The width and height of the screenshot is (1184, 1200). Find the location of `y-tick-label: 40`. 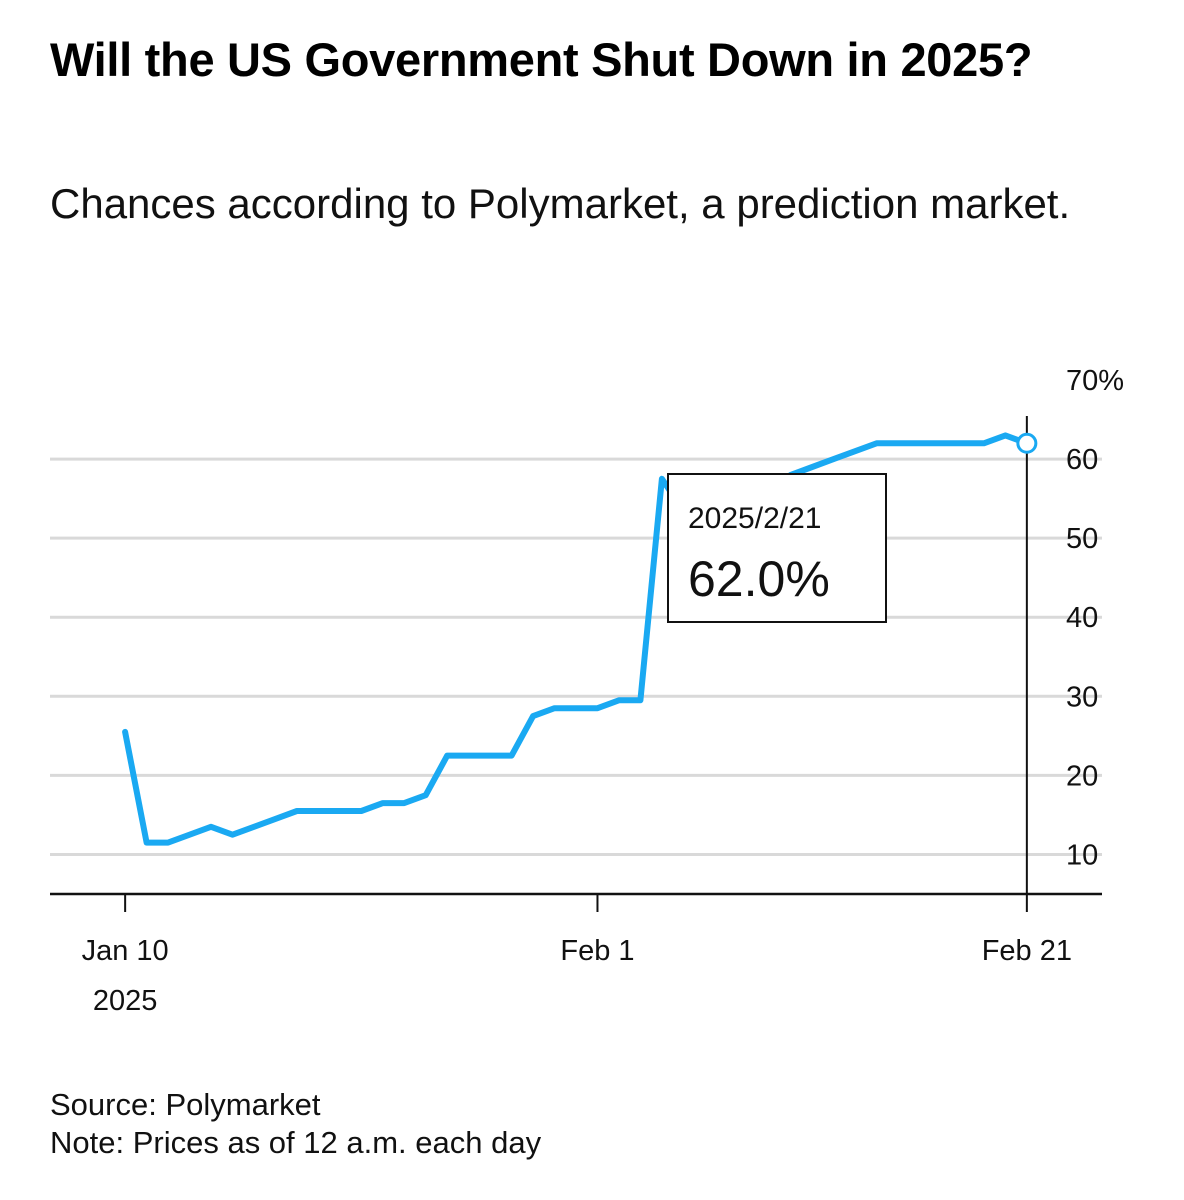

y-tick-label: 40 is located at coordinates (1082, 618).